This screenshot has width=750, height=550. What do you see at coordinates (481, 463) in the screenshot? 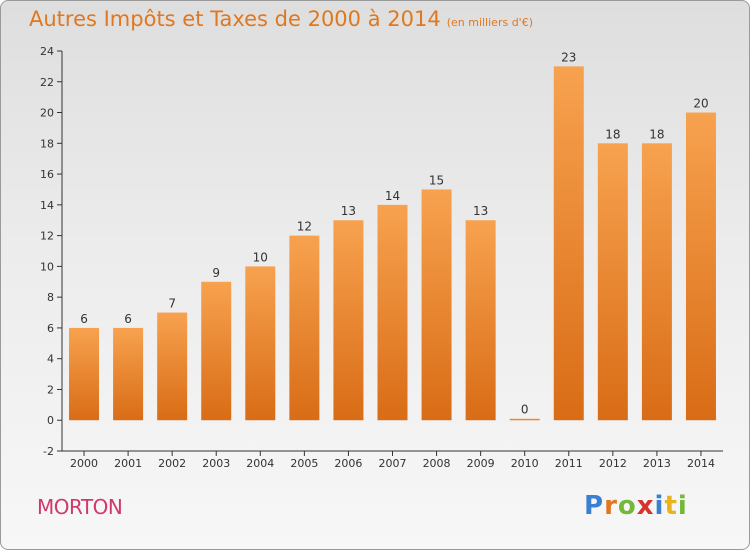
I see `x-tick-label: 2009` at bounding box center [481, 463].